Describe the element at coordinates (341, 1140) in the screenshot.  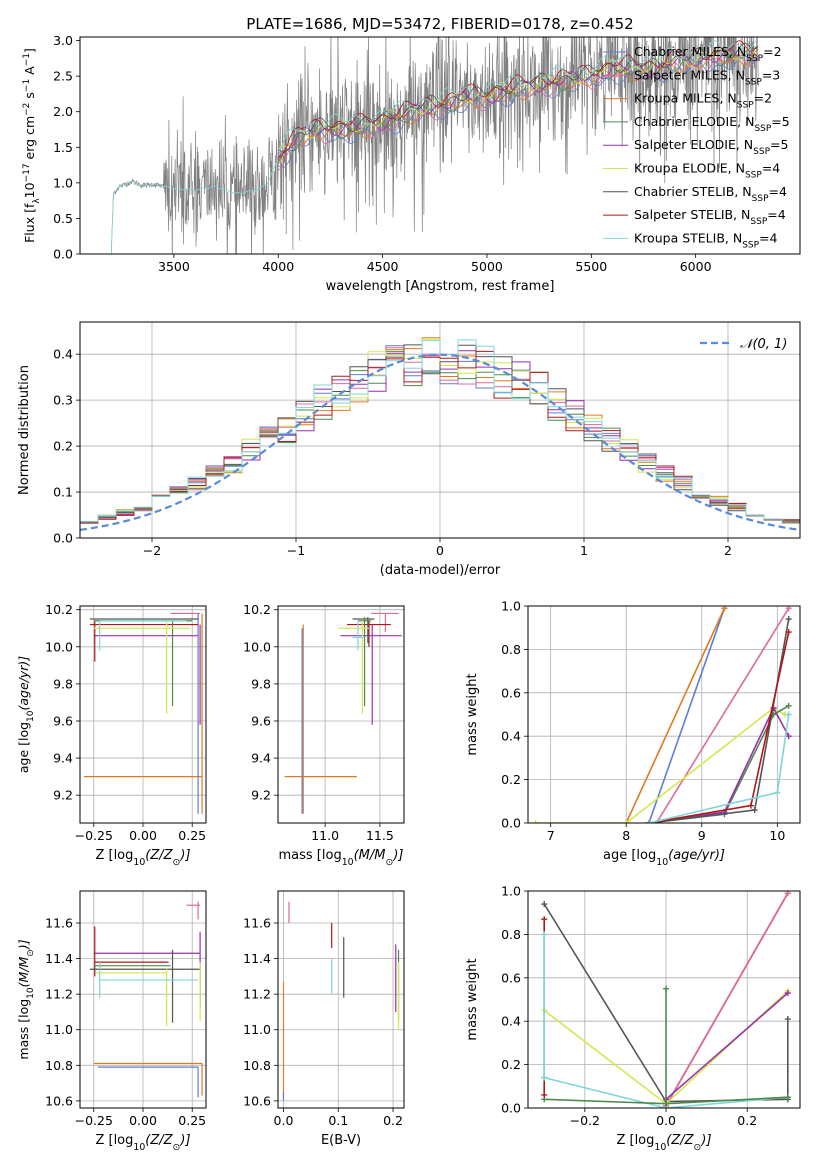
I see `x-axis-label: E(B-V)` at that location.